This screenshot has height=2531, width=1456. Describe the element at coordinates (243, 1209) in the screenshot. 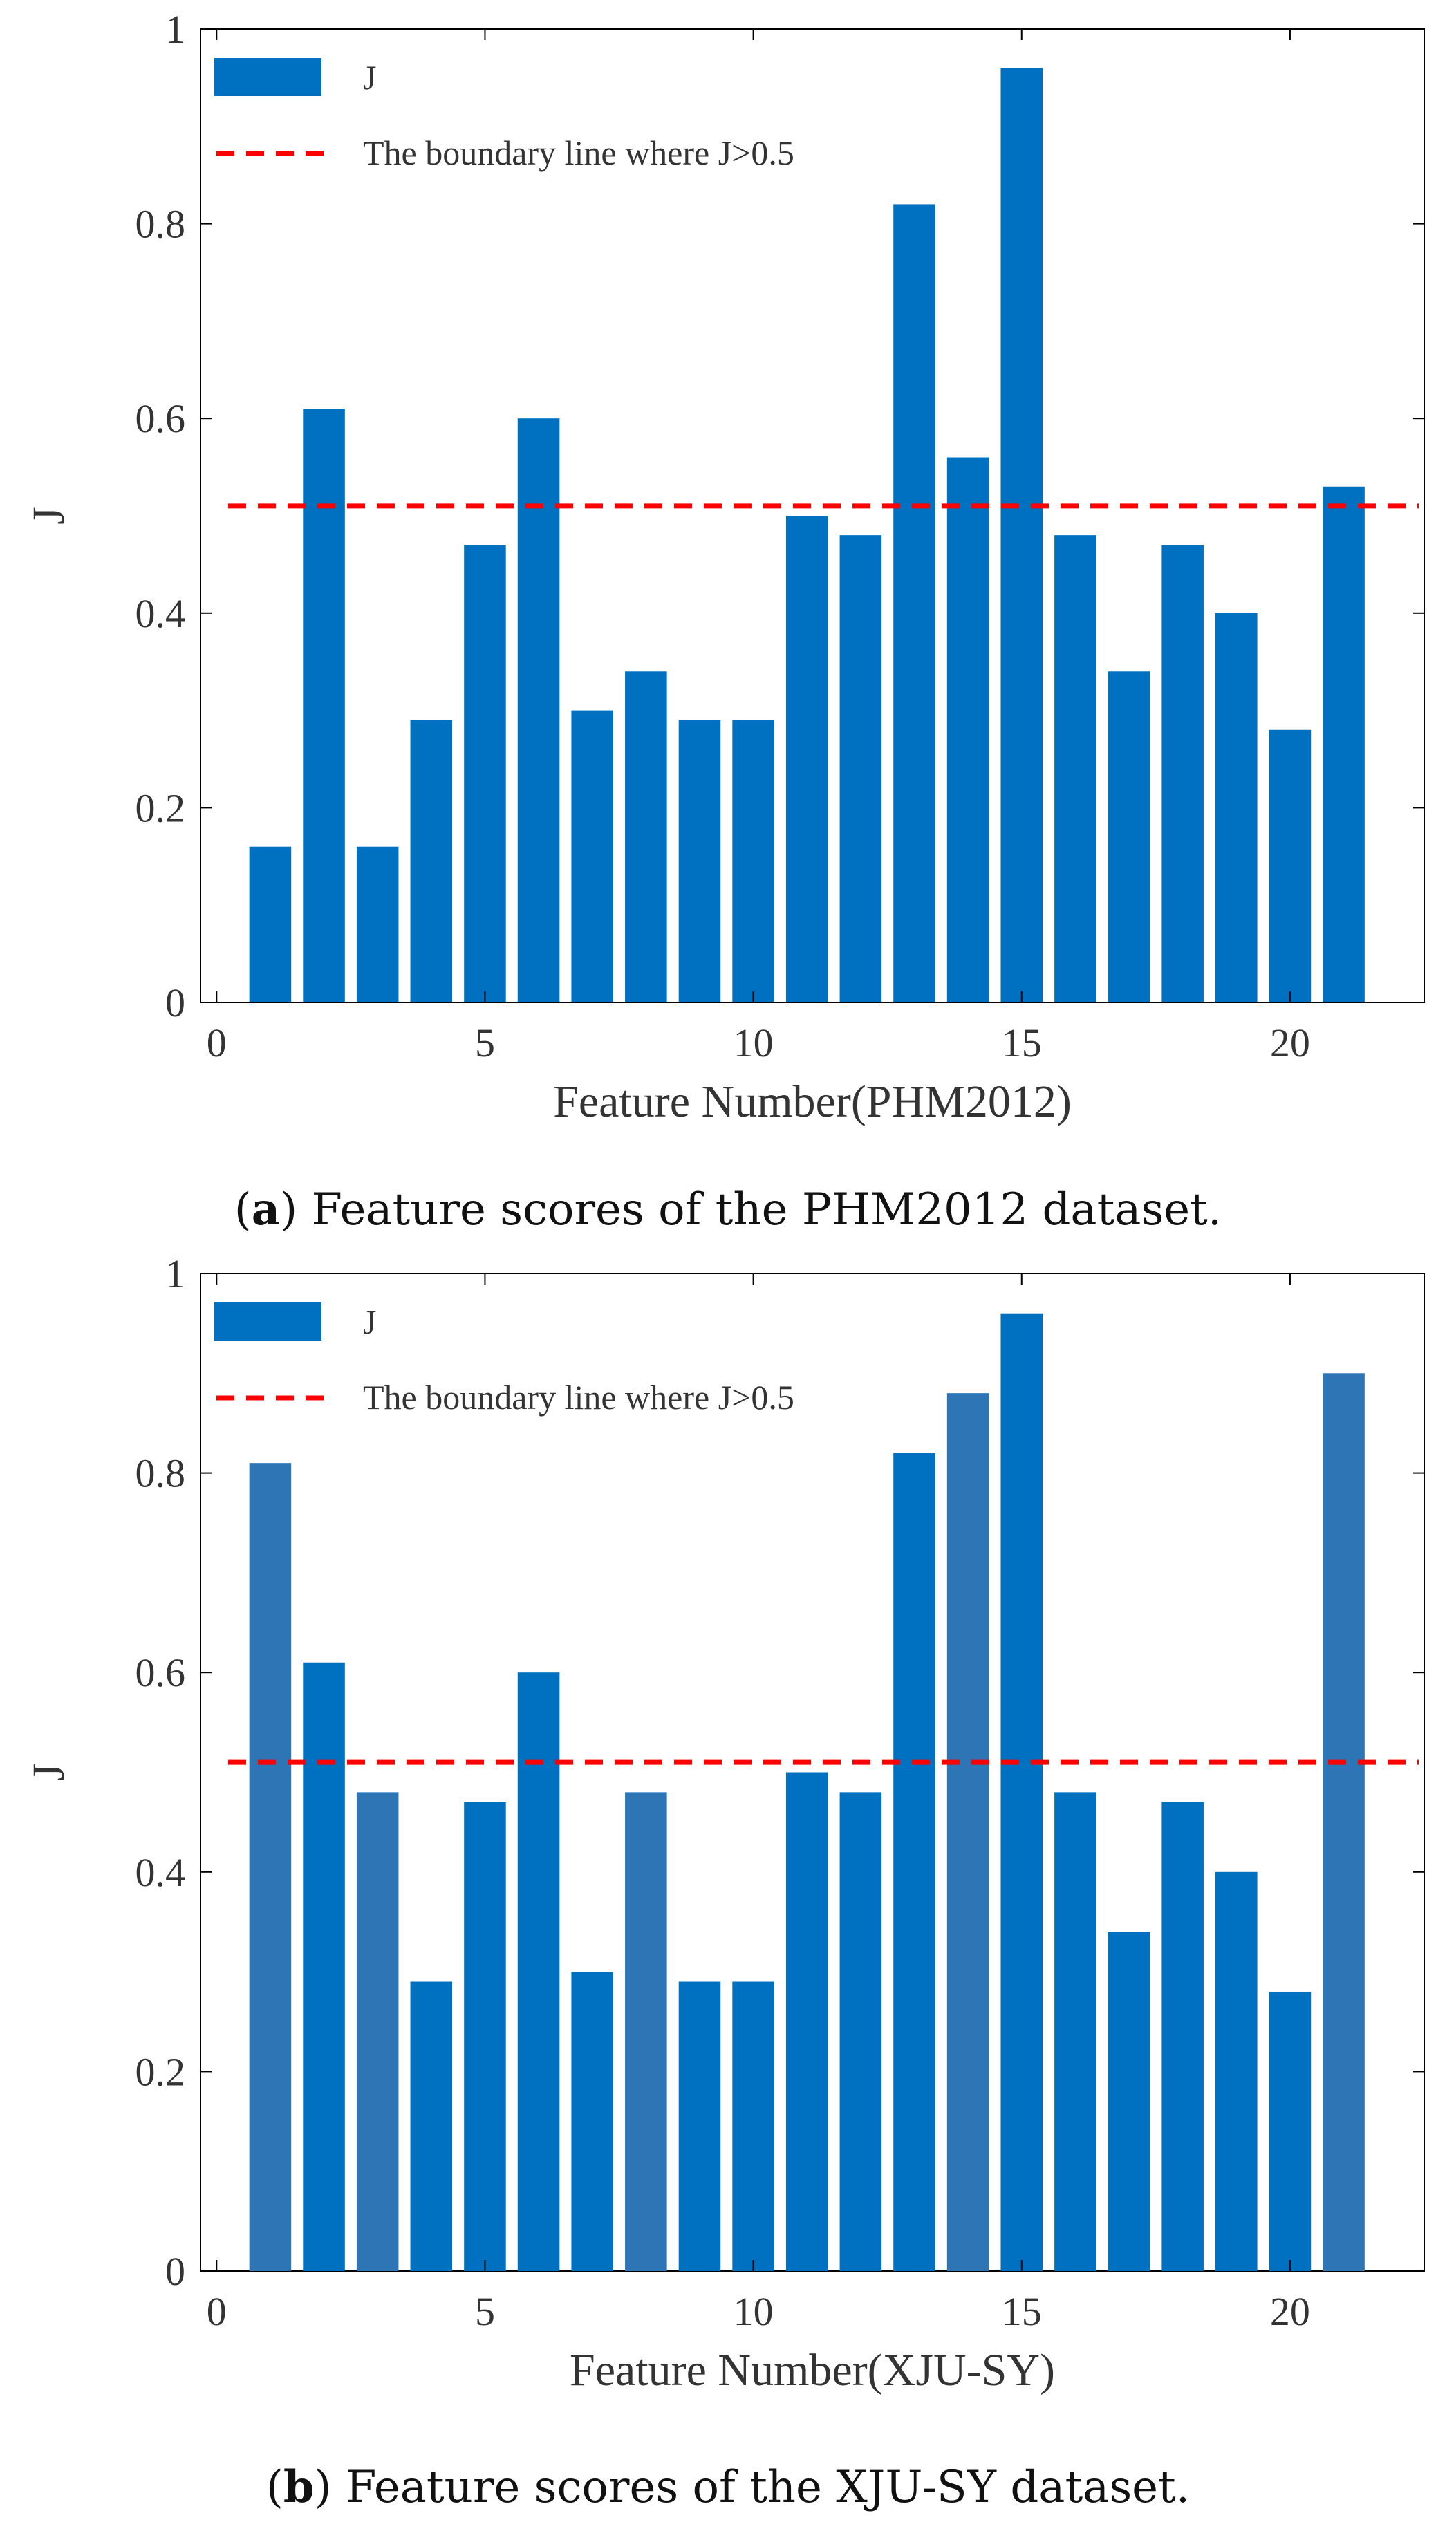

I see `caption-a-open: (` at that location.